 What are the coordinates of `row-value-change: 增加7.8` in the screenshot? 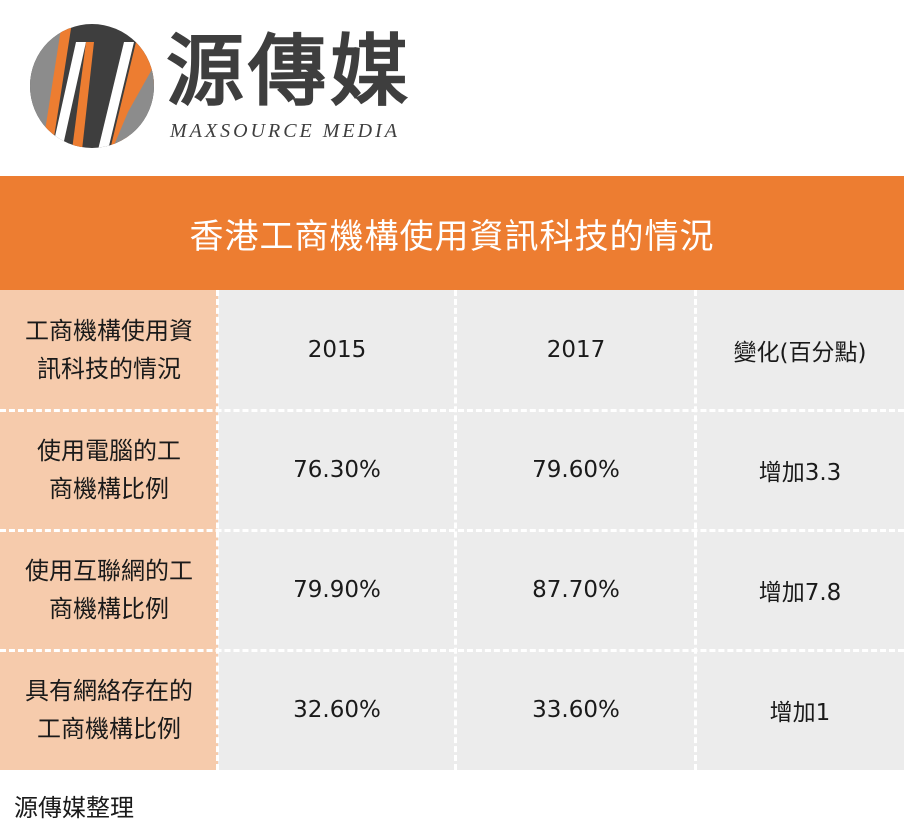 It's located at (800, 590).